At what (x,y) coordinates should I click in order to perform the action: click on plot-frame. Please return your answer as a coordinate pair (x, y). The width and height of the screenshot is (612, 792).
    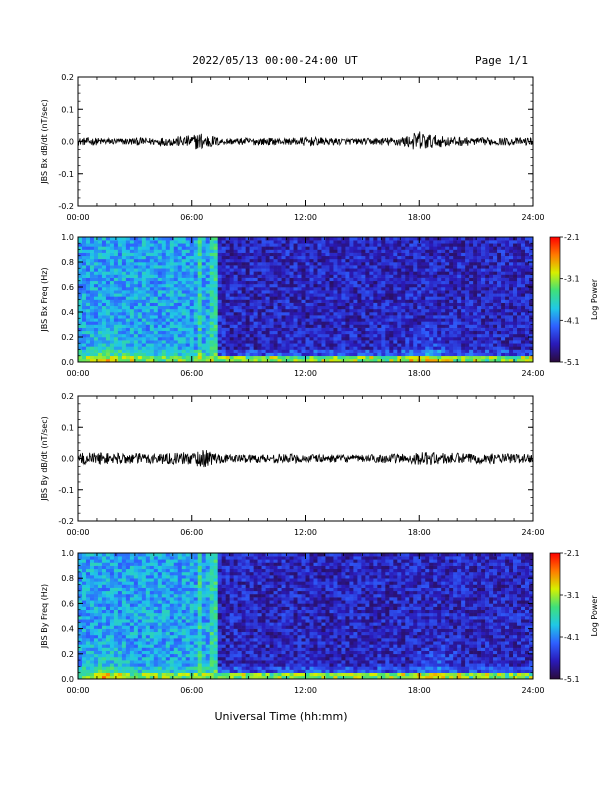
    Looking at the image, I should click on (305, 141).